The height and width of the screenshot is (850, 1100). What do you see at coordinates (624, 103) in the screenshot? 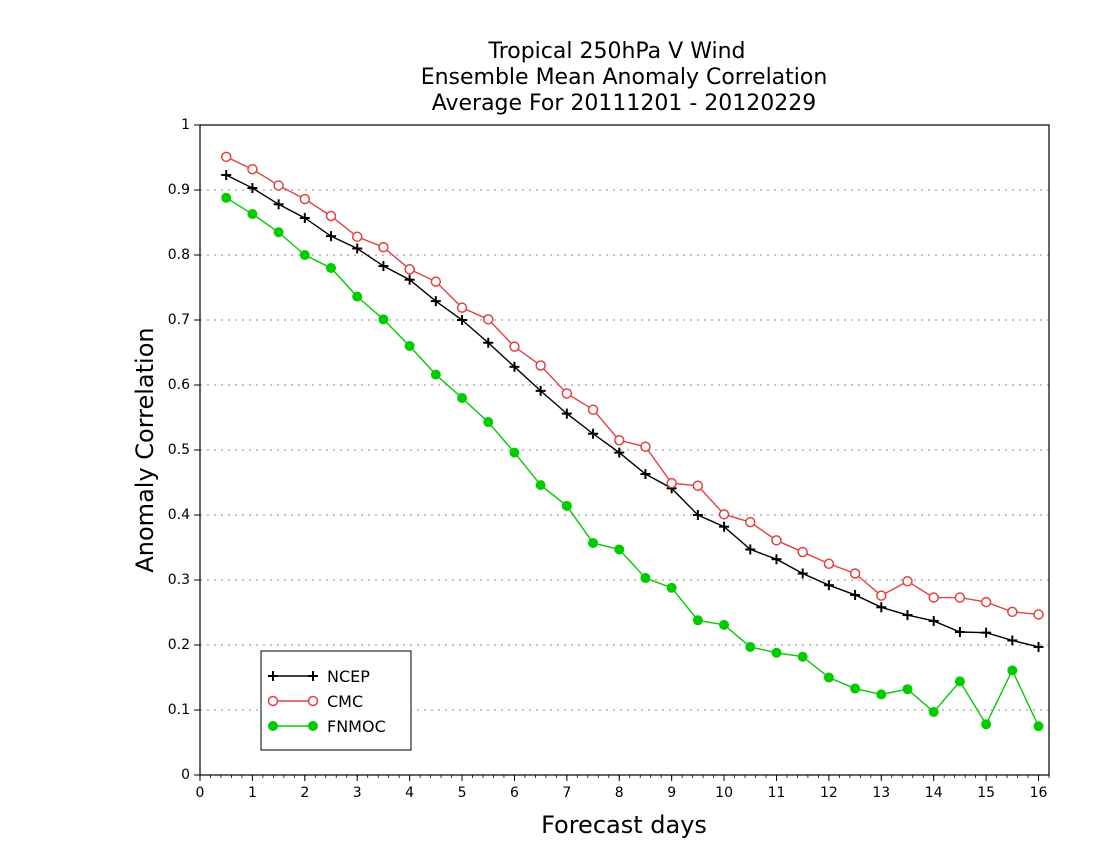
I see `chart-title-line-3: Average For 20111201 - 20120229` at bounding box center [624, 103].